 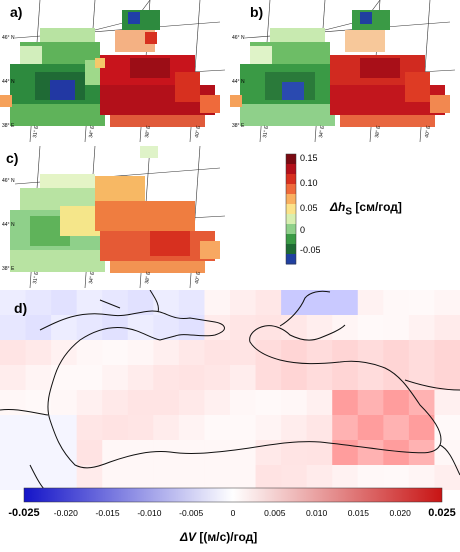 I want to click on colorbar-v-tick: 0.010, so click(x=317, y=513).